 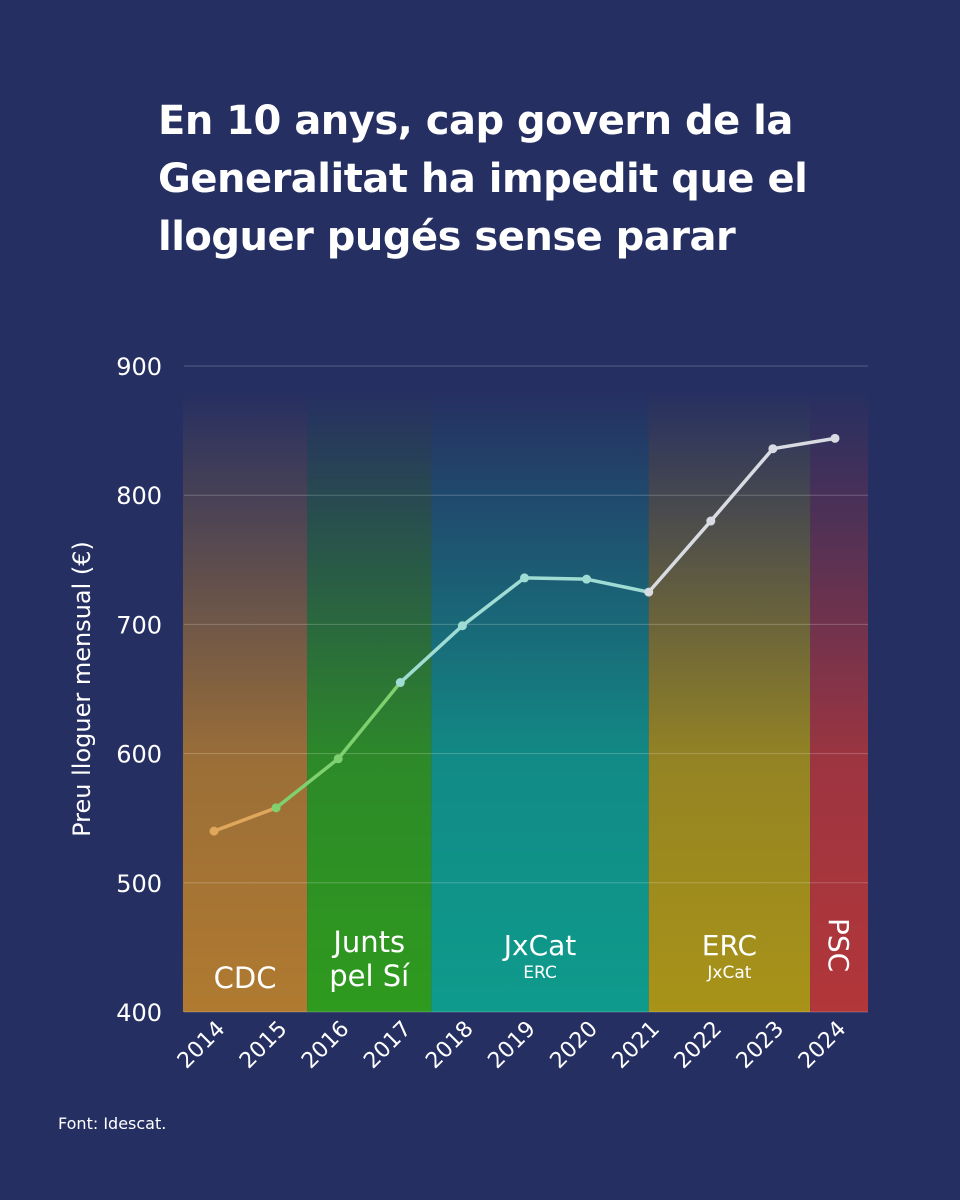 What do you see at coordinates (447, 237) in the screenshot?
I see `title-line: lloguer pugés sense parar` at bounding box center [447, 237].